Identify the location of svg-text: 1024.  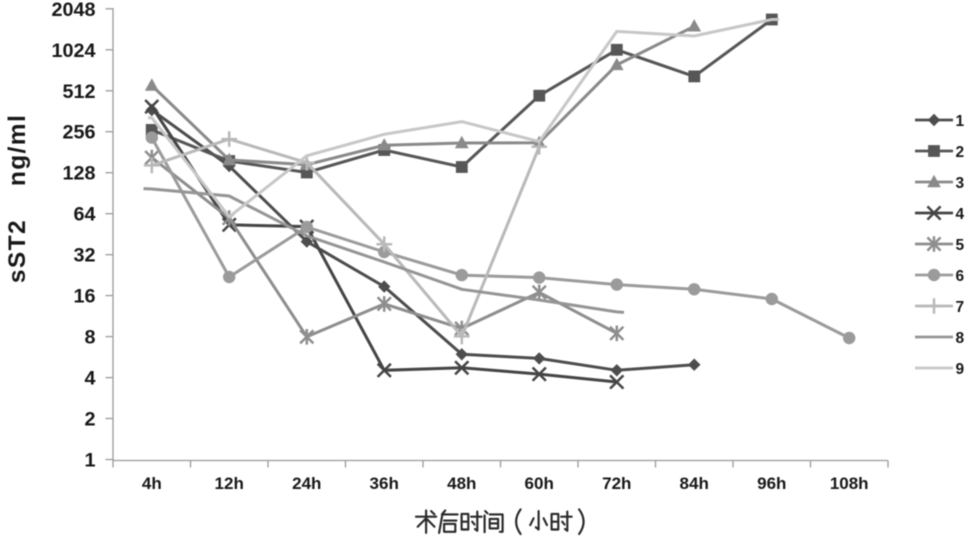
(73, 51).